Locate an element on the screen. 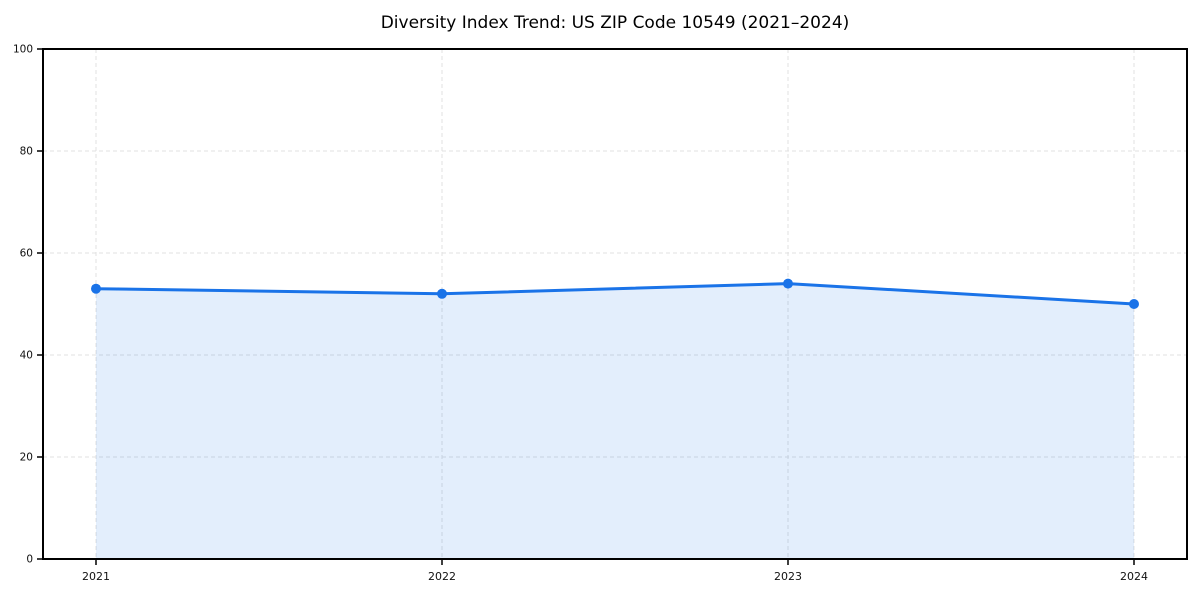  trend-line is located at coordinates (615, 294).